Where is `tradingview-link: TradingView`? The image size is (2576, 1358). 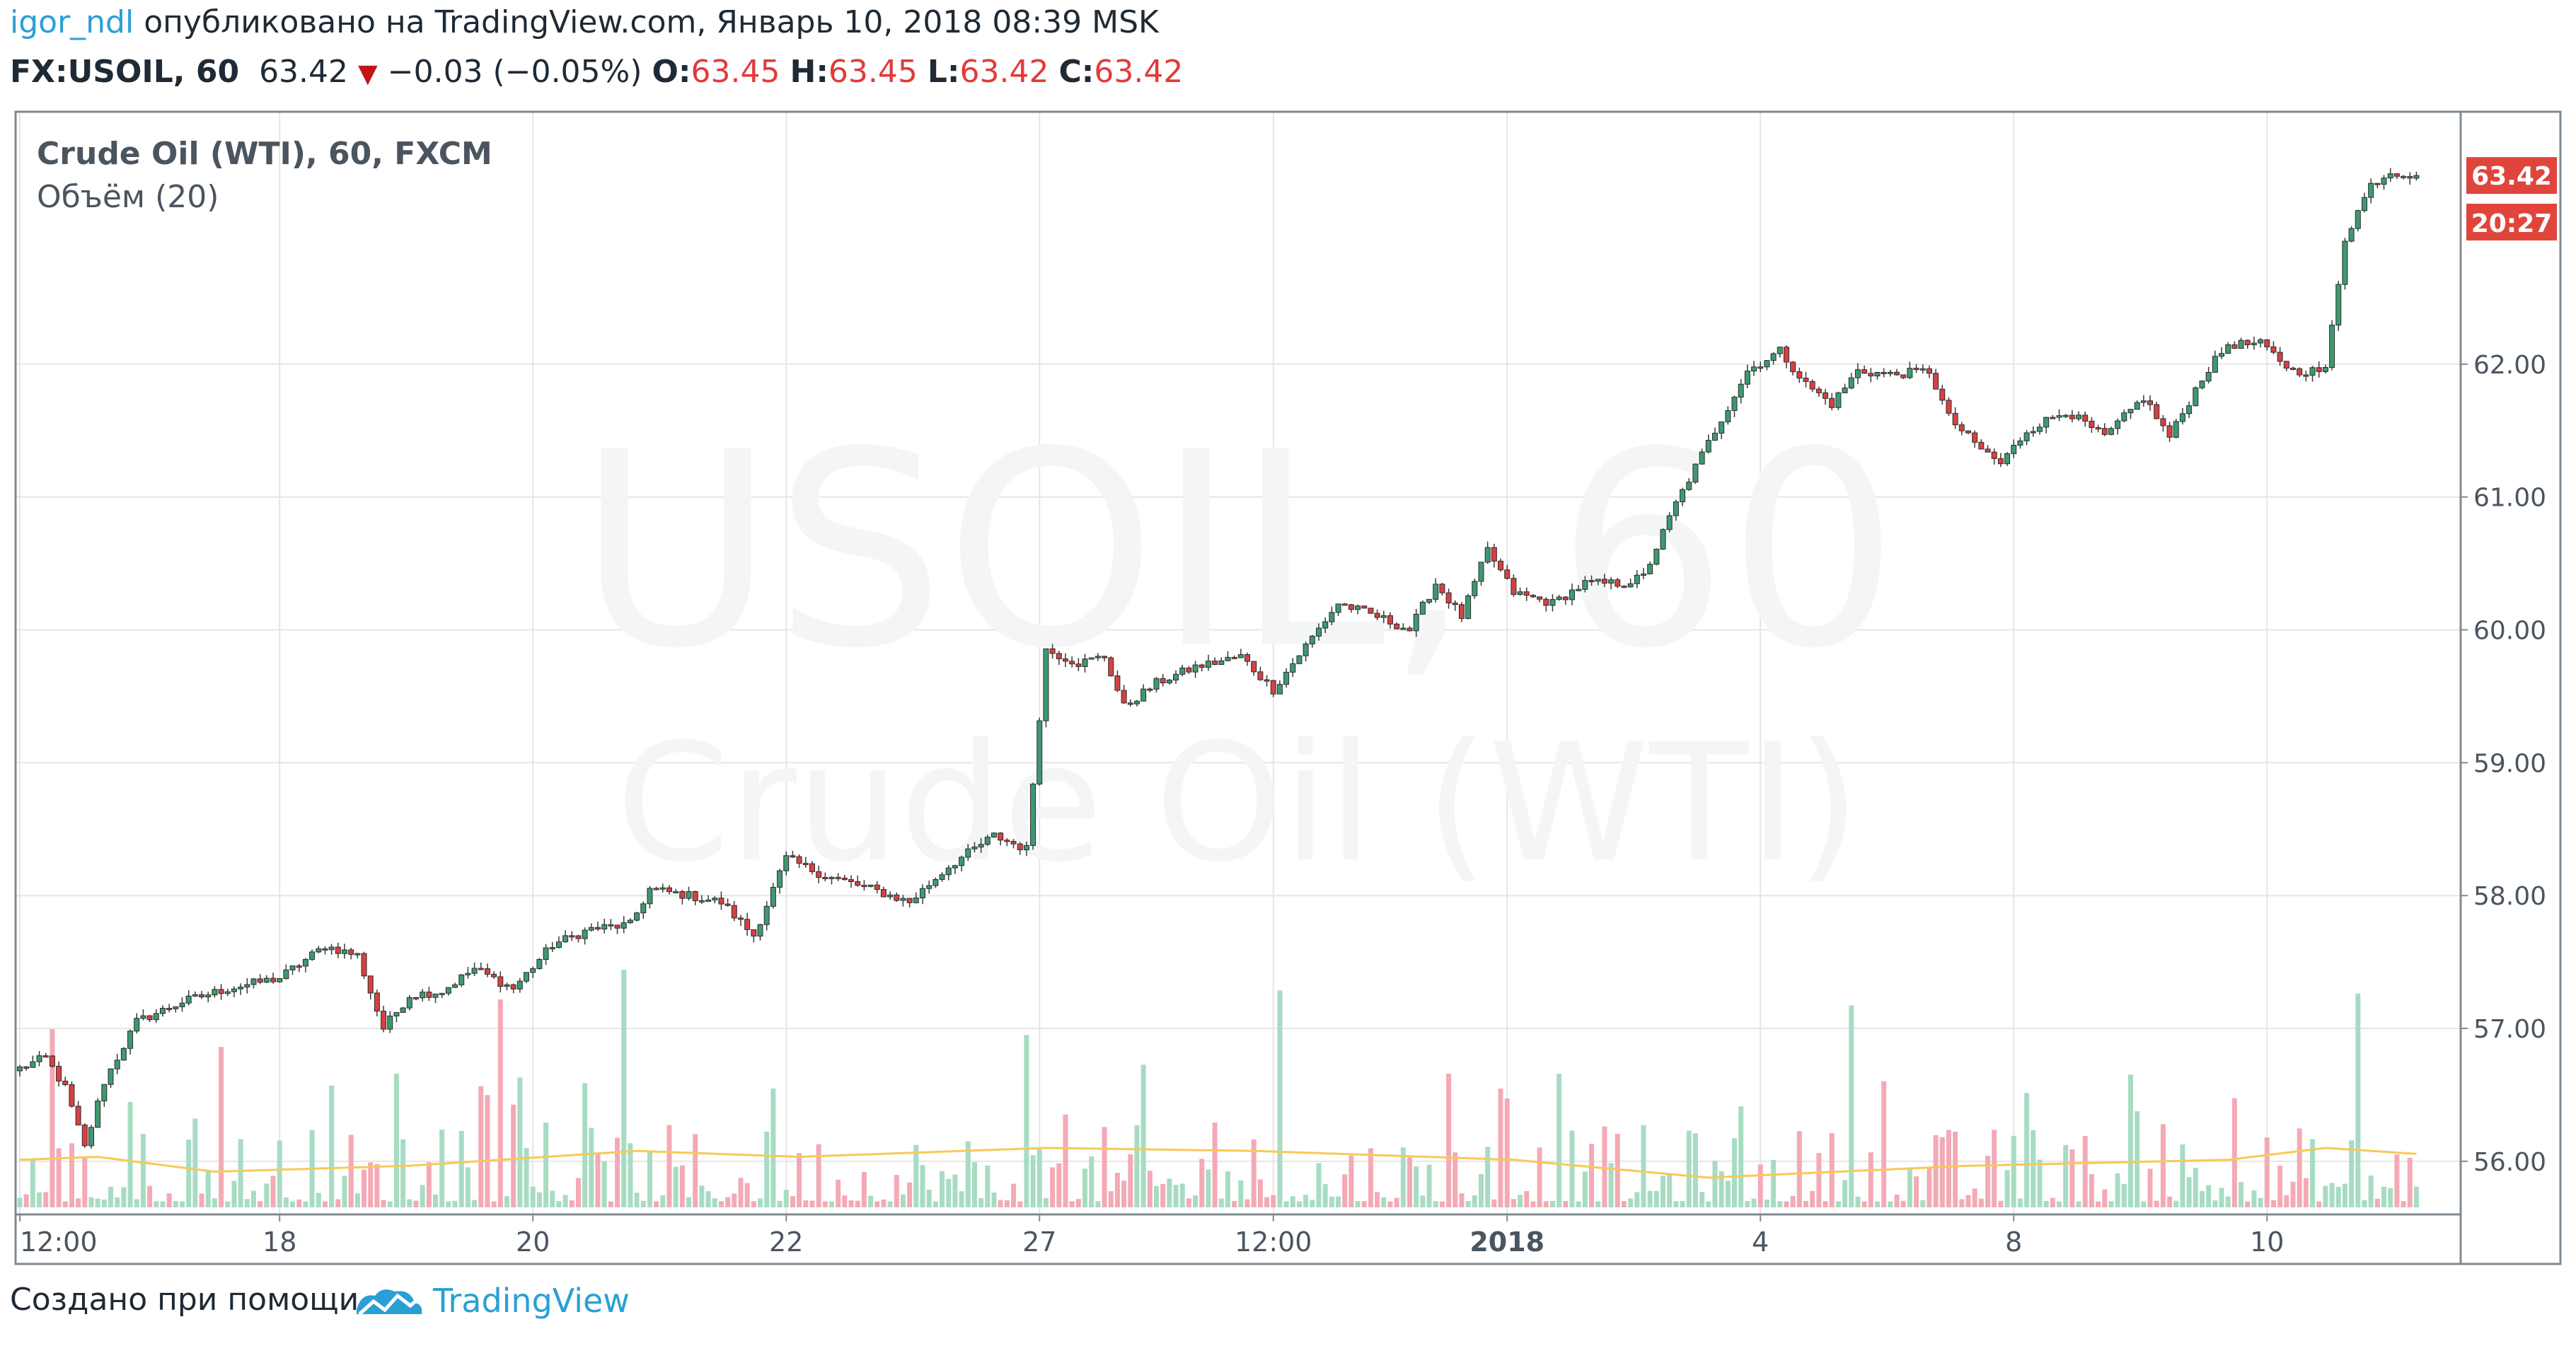 tradingview-link: TradingView is located at coordinates (531, 1301).